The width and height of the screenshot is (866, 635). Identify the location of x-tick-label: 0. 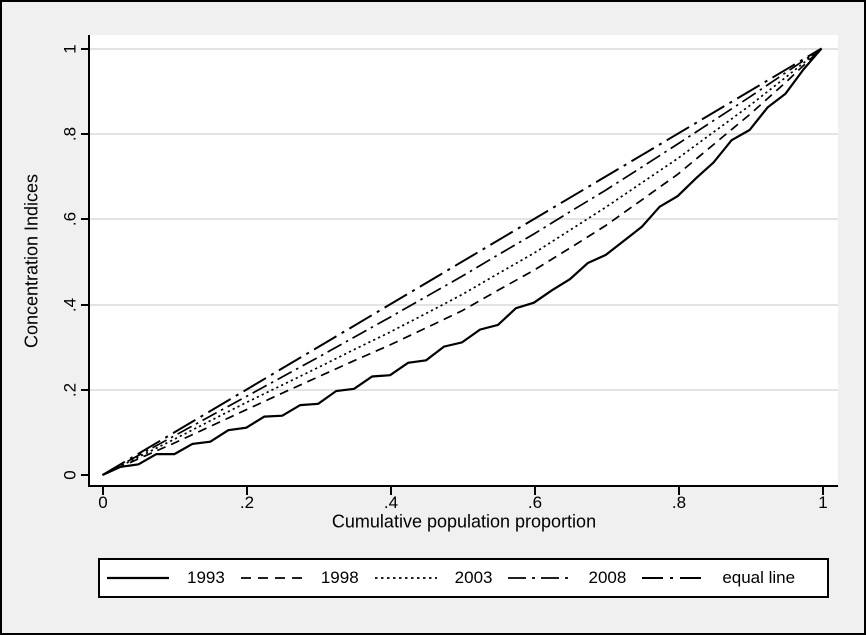
(103, 502).